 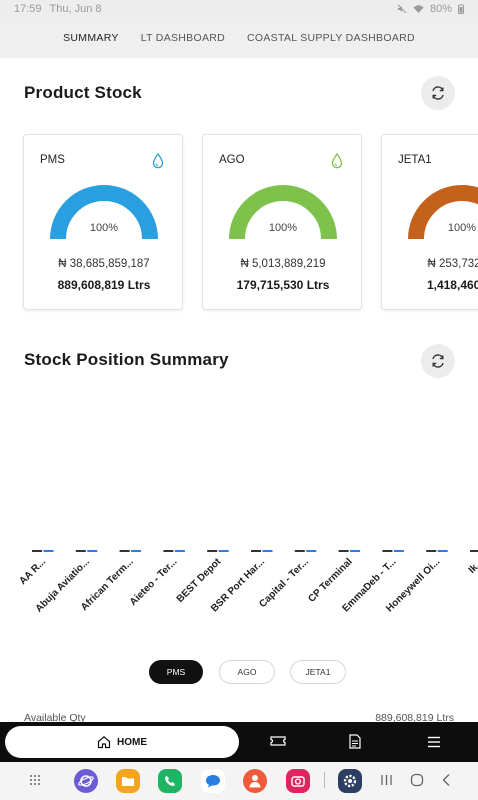 What do you see at coordinates (452, 285) in the screenshot?
I see `card-quantity: 1,418,460,93` at bounding box center [452, 285].